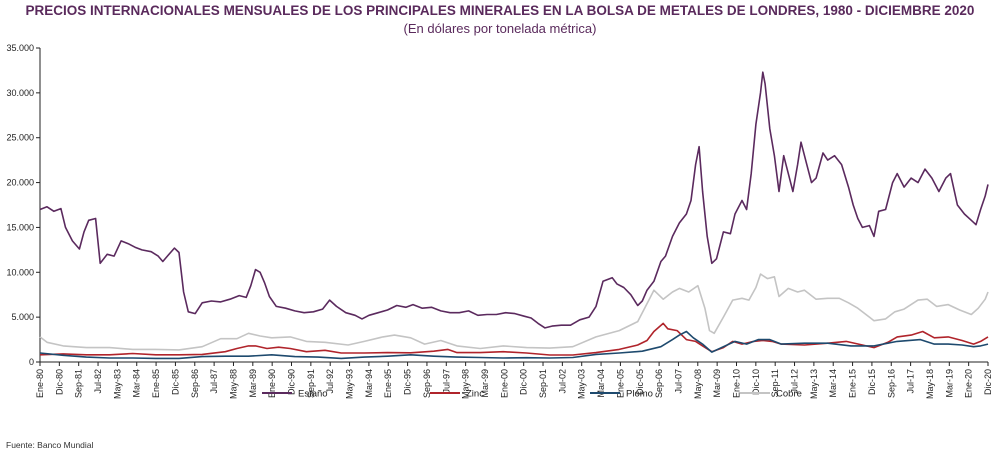 The image size is (1000, 460). Describe the element at coordinates (678, 381) in the screenshot. I see `x-tick-label: Jul-07` at that location.